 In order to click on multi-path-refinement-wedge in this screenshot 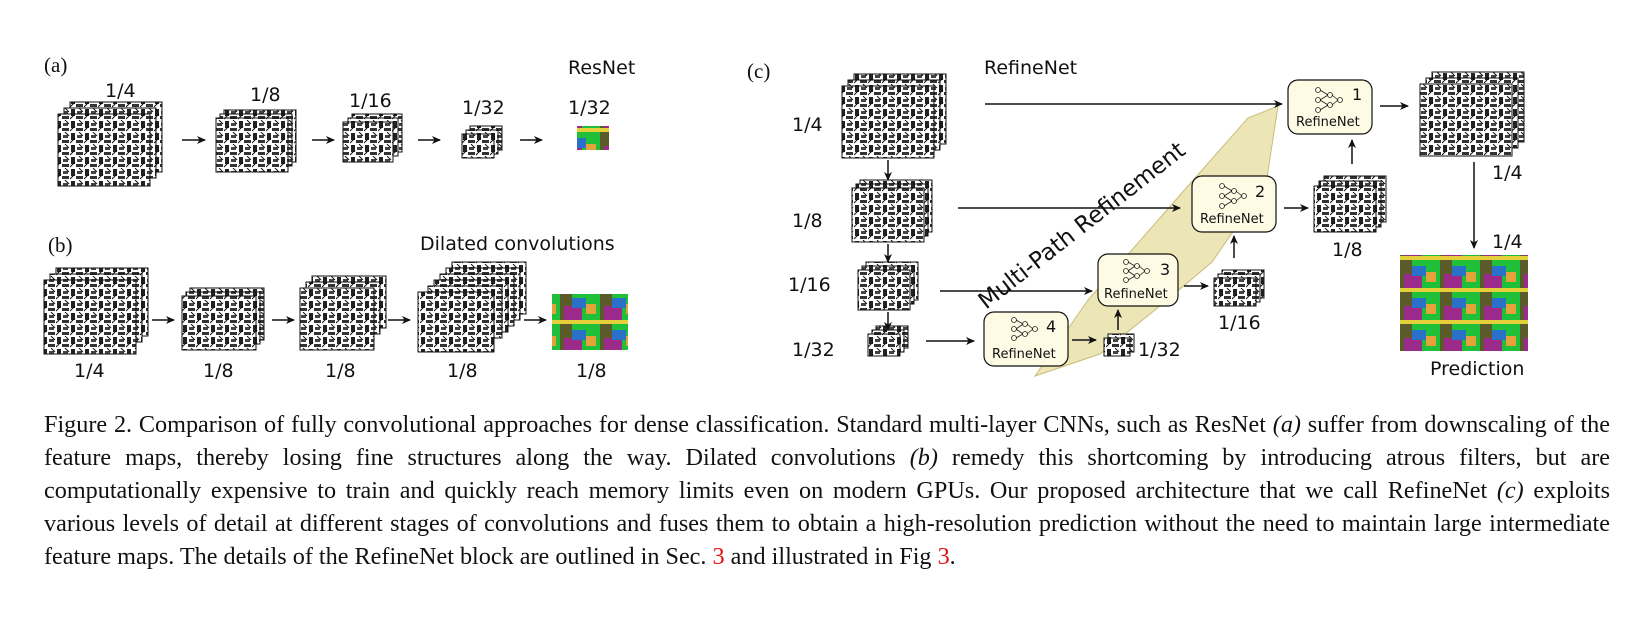, I will do `click(1156, 241)`.